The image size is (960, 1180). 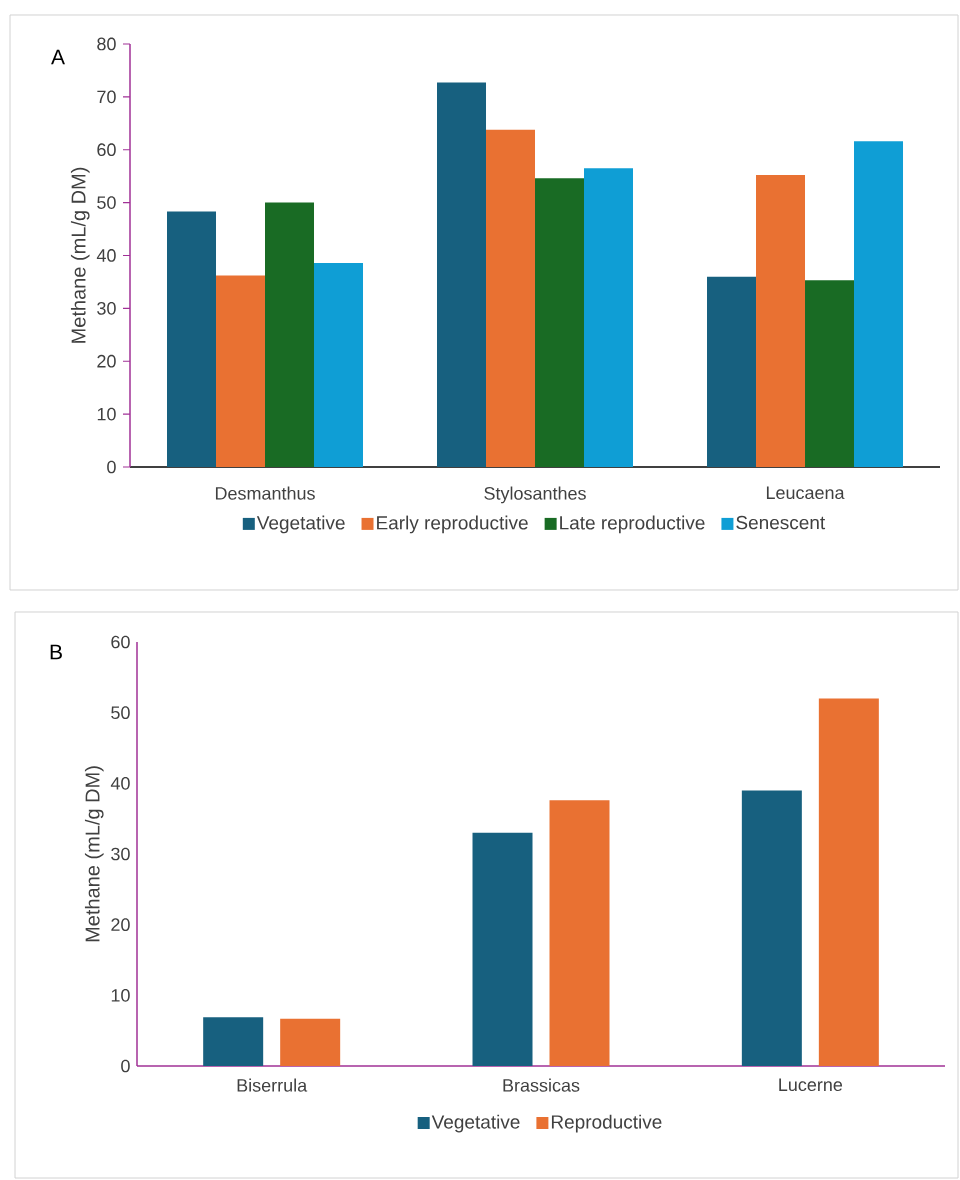 What do you see at coordinates (58, 57) in the screenshot?
I see `text: A` at bounding box center [58, 57].